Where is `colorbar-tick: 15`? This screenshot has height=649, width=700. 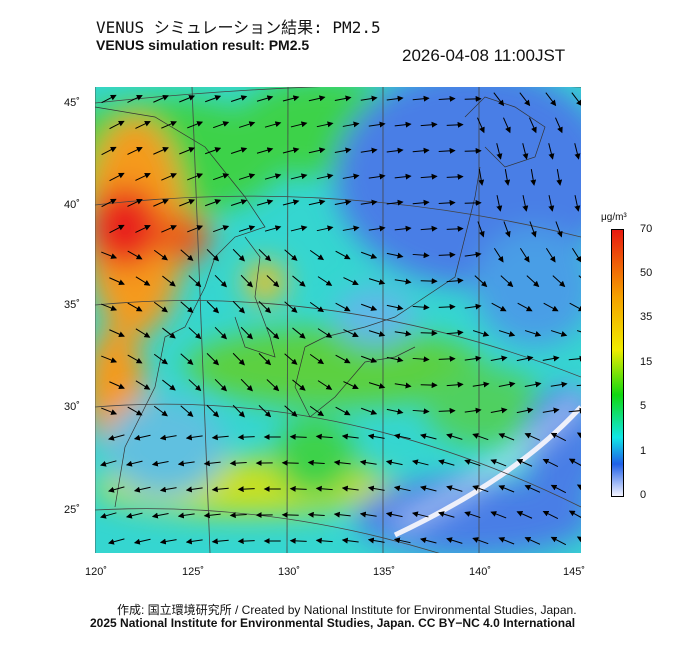
colorbar-tick: 15 is located at coordinates (646, 362).